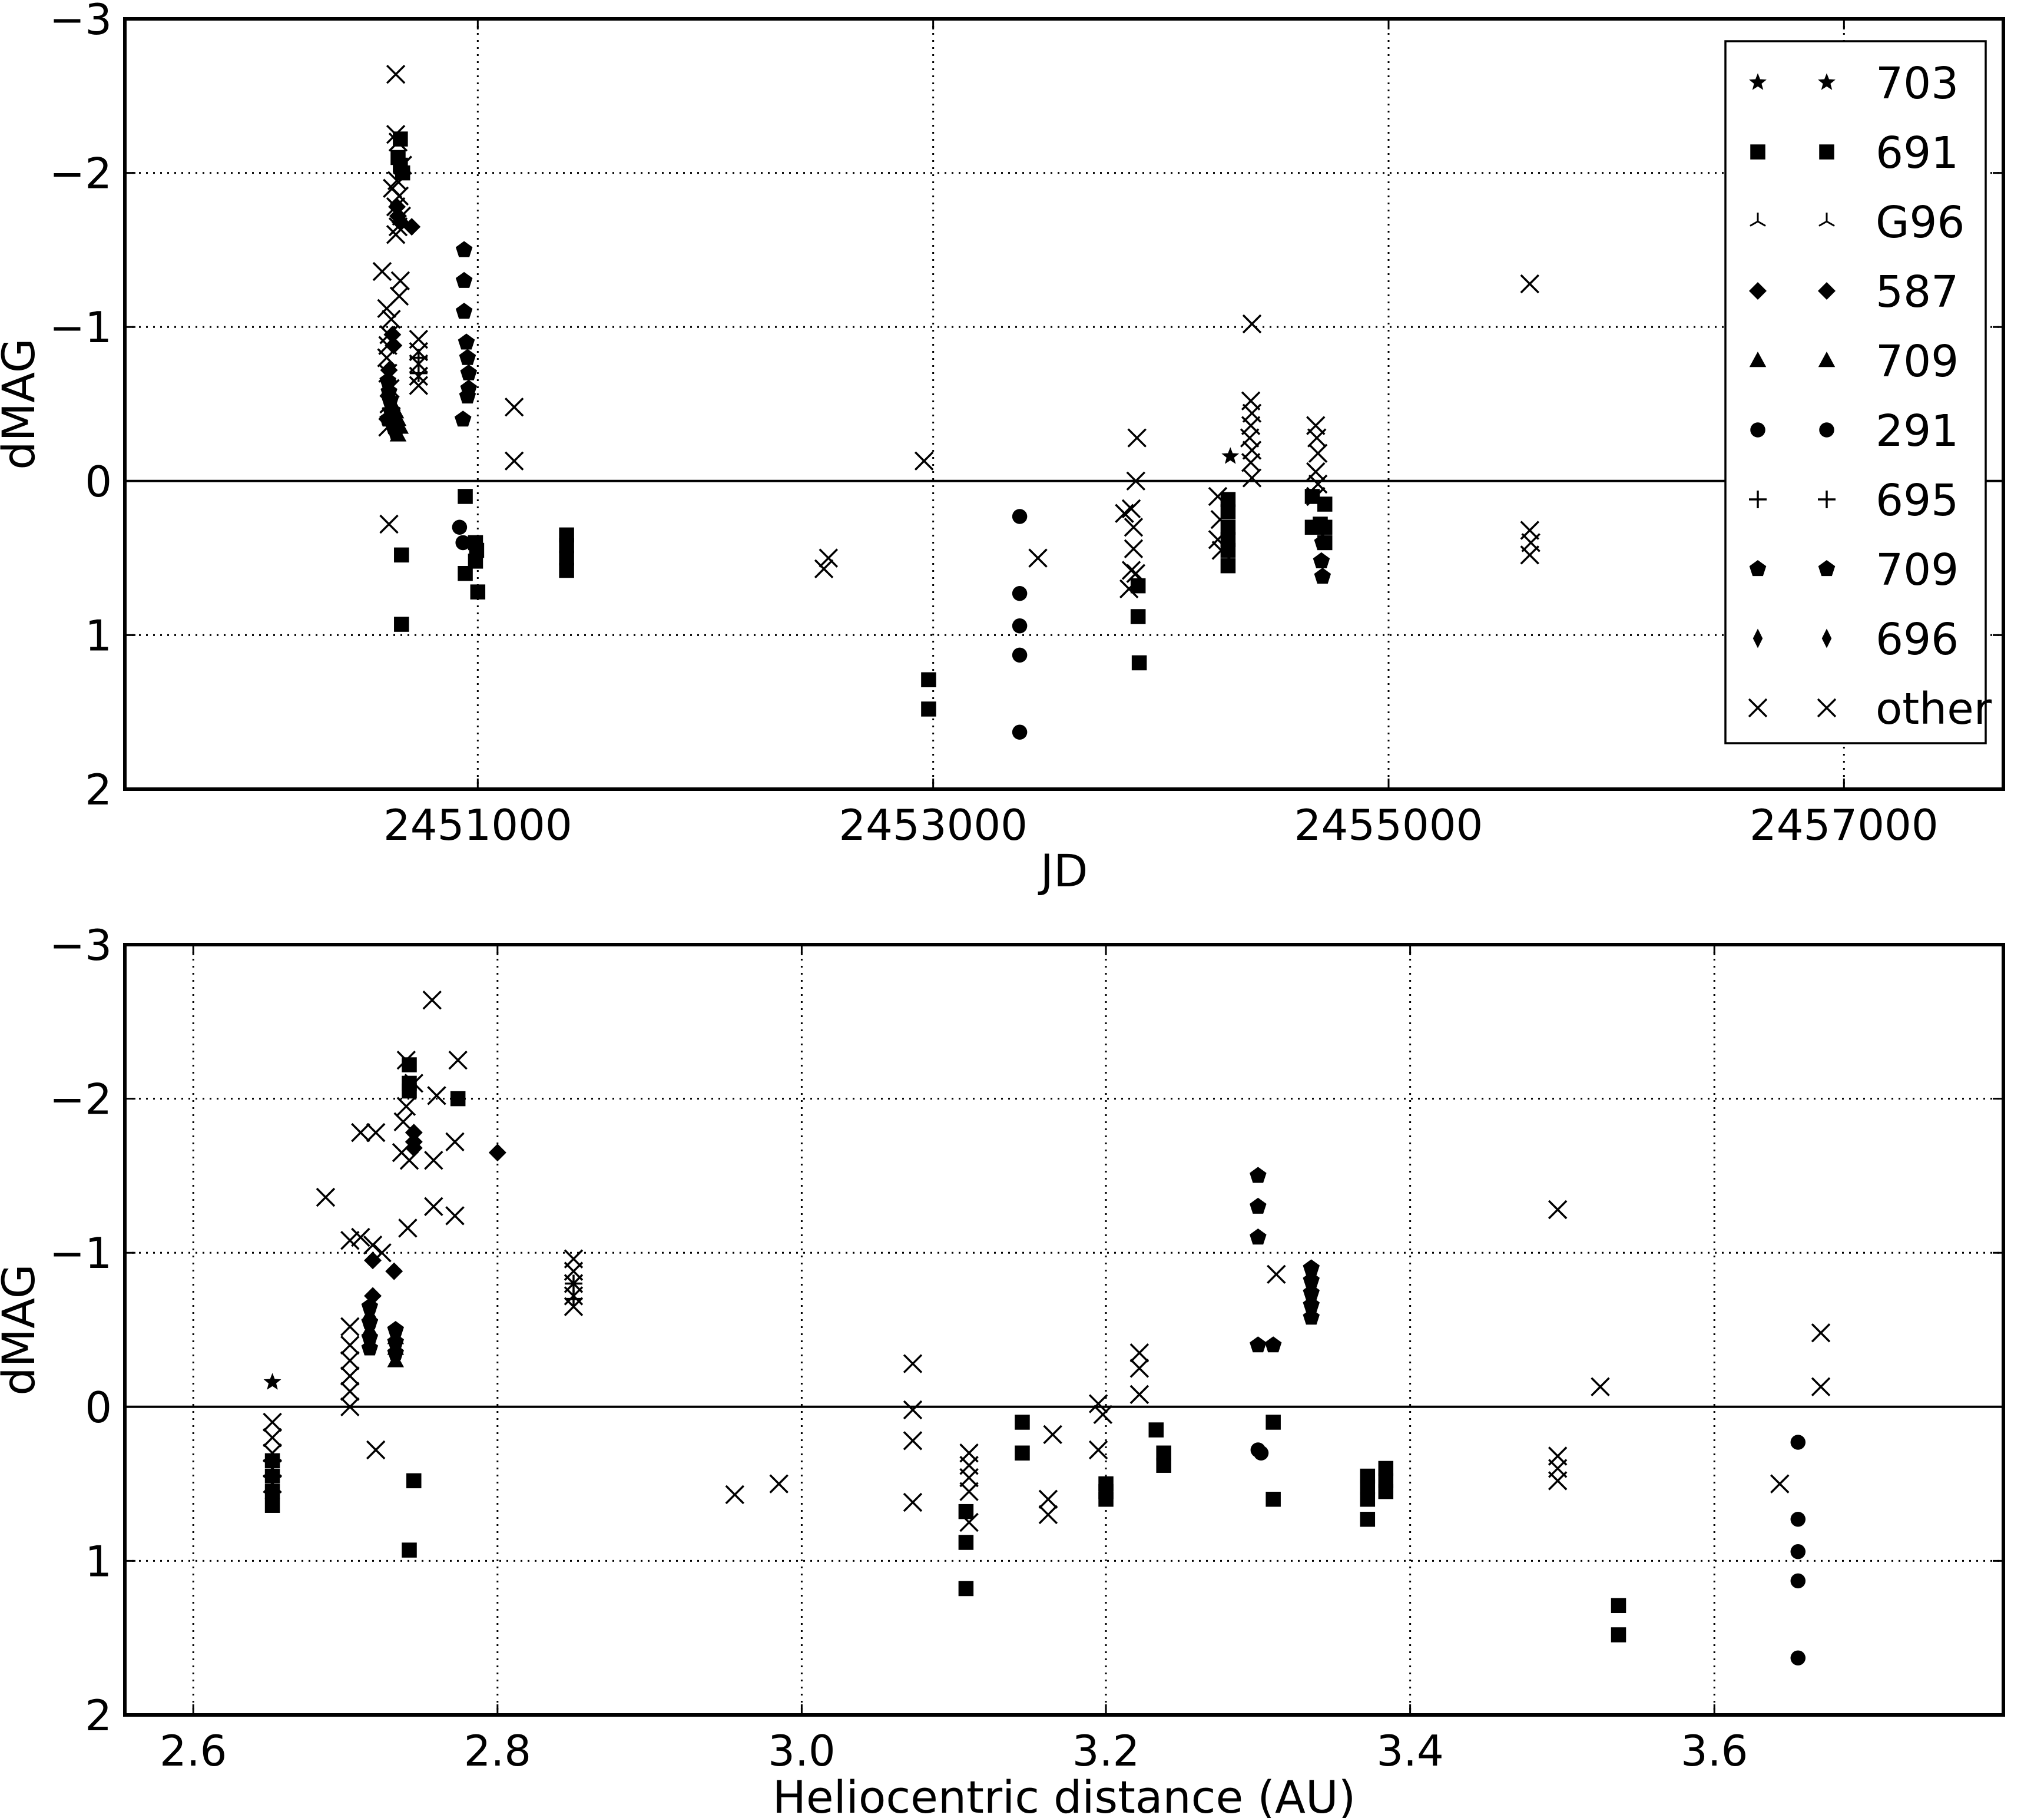 The image size is (2044, 1818). I want to click on x-tick-label: 2457000, so click(1844, 825).